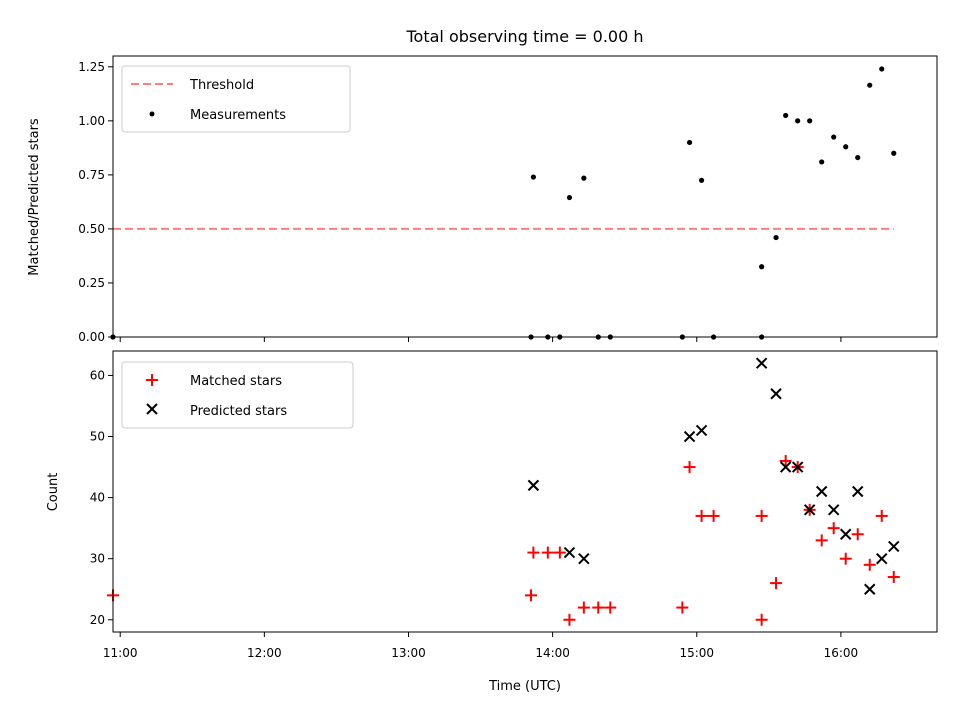 This screenshot has width=960, height=720. I want to click on bottom-ytick-label: 30, so click(97, 559).